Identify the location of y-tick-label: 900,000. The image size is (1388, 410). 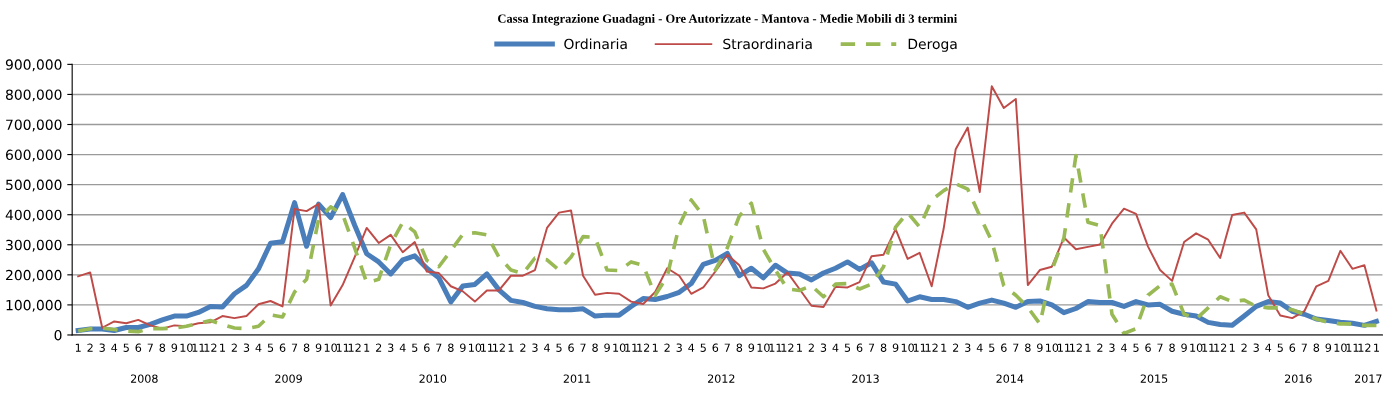
(33, 65).